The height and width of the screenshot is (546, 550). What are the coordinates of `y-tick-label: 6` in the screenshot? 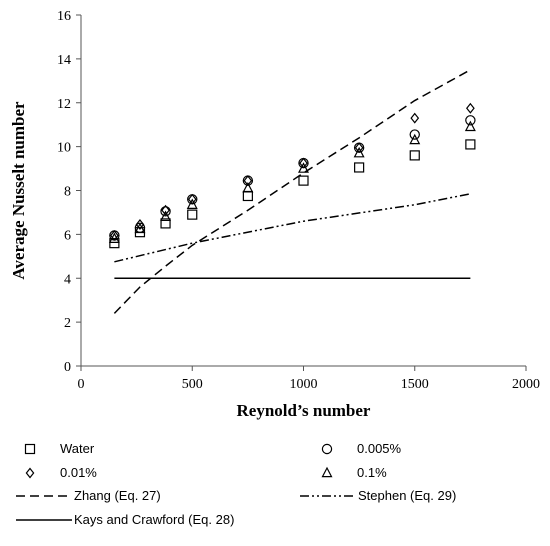 It's located at (67, 235).